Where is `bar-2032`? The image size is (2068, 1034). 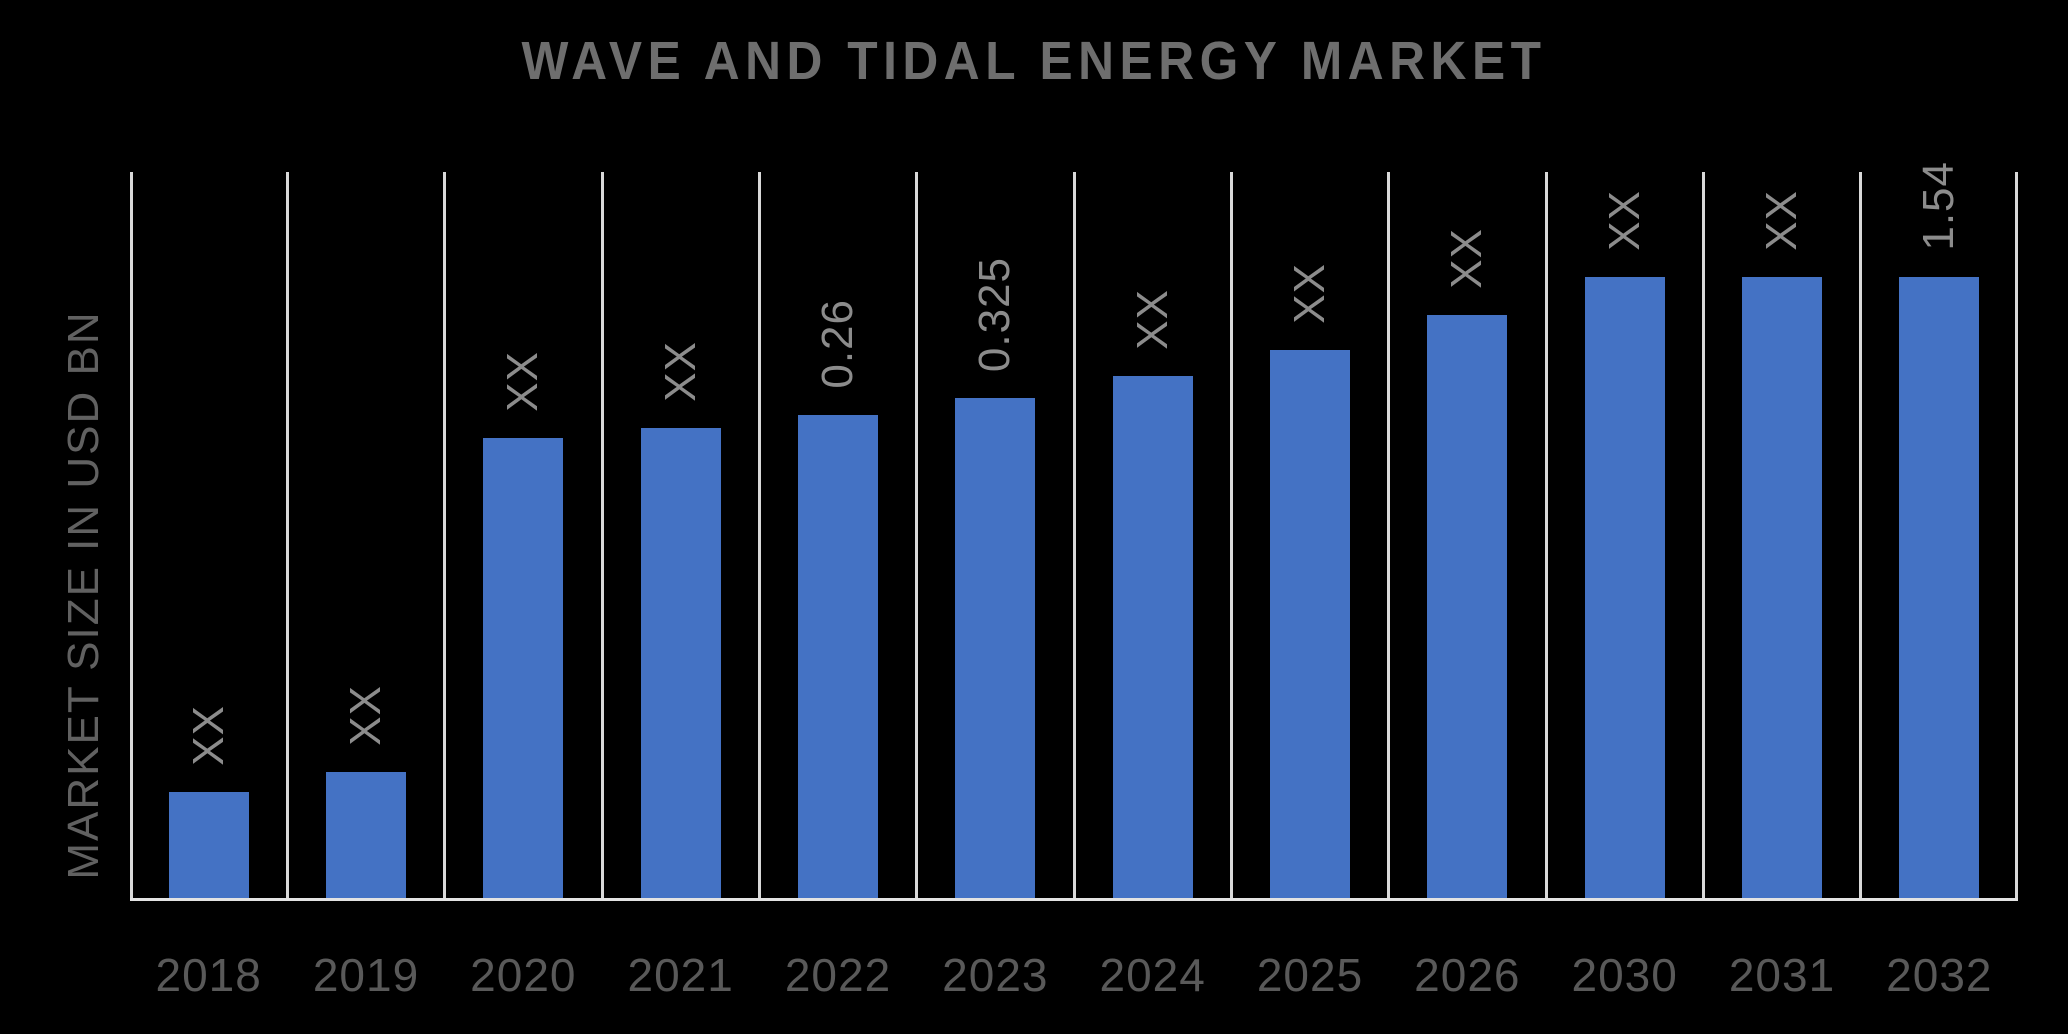 bar-2032 is located at coordinates (1939, 587).